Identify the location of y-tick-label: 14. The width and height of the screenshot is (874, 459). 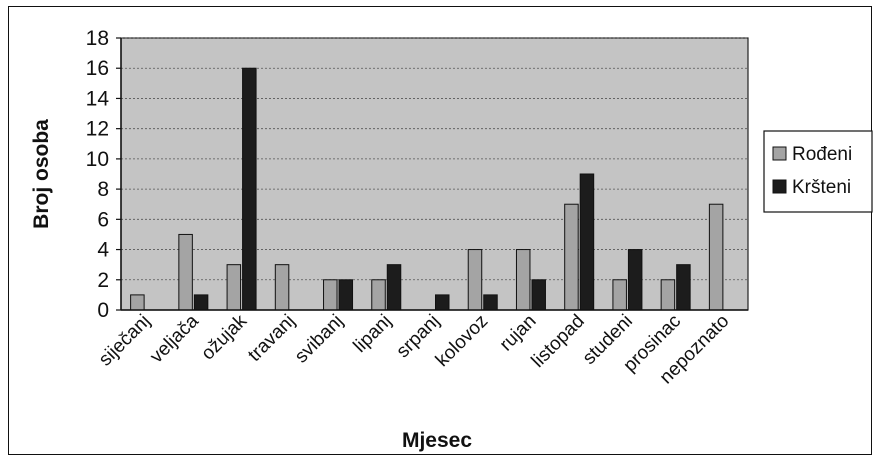
(98, 98).